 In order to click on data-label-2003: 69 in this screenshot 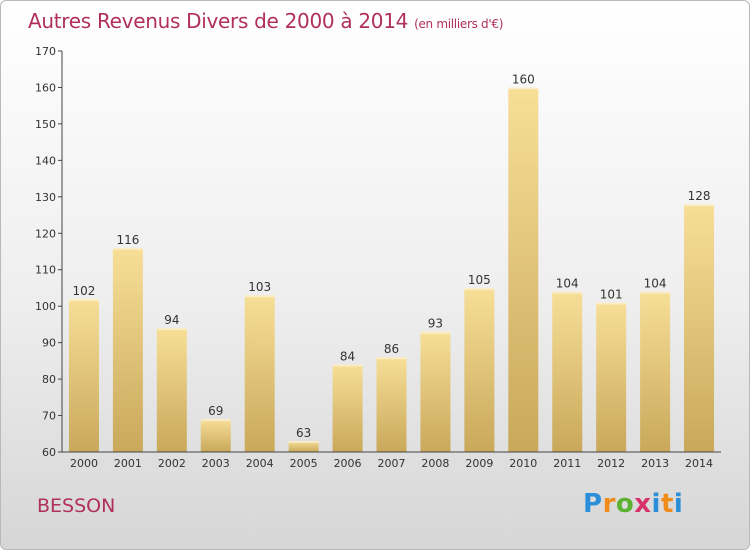, I will do `click(215, 411)`.